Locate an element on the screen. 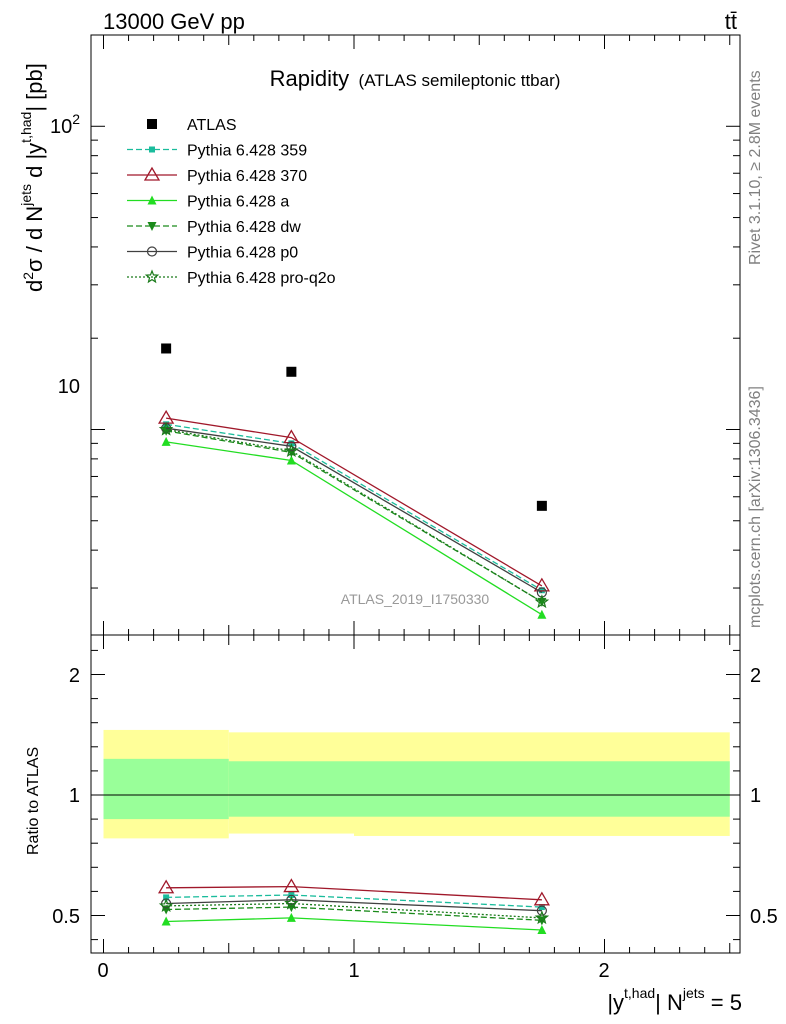  legend-label-pythia-6-428-pro-q2o: Pythia 6.428 pro-q2o is located at coordinates (261, 278).